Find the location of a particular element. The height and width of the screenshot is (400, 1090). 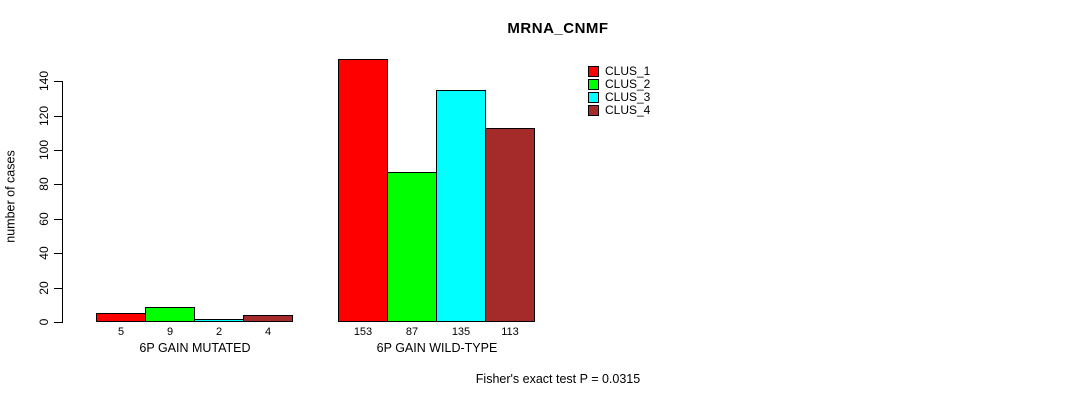

y-axis-tick-label: 140 is located at coordinates (44, 81).